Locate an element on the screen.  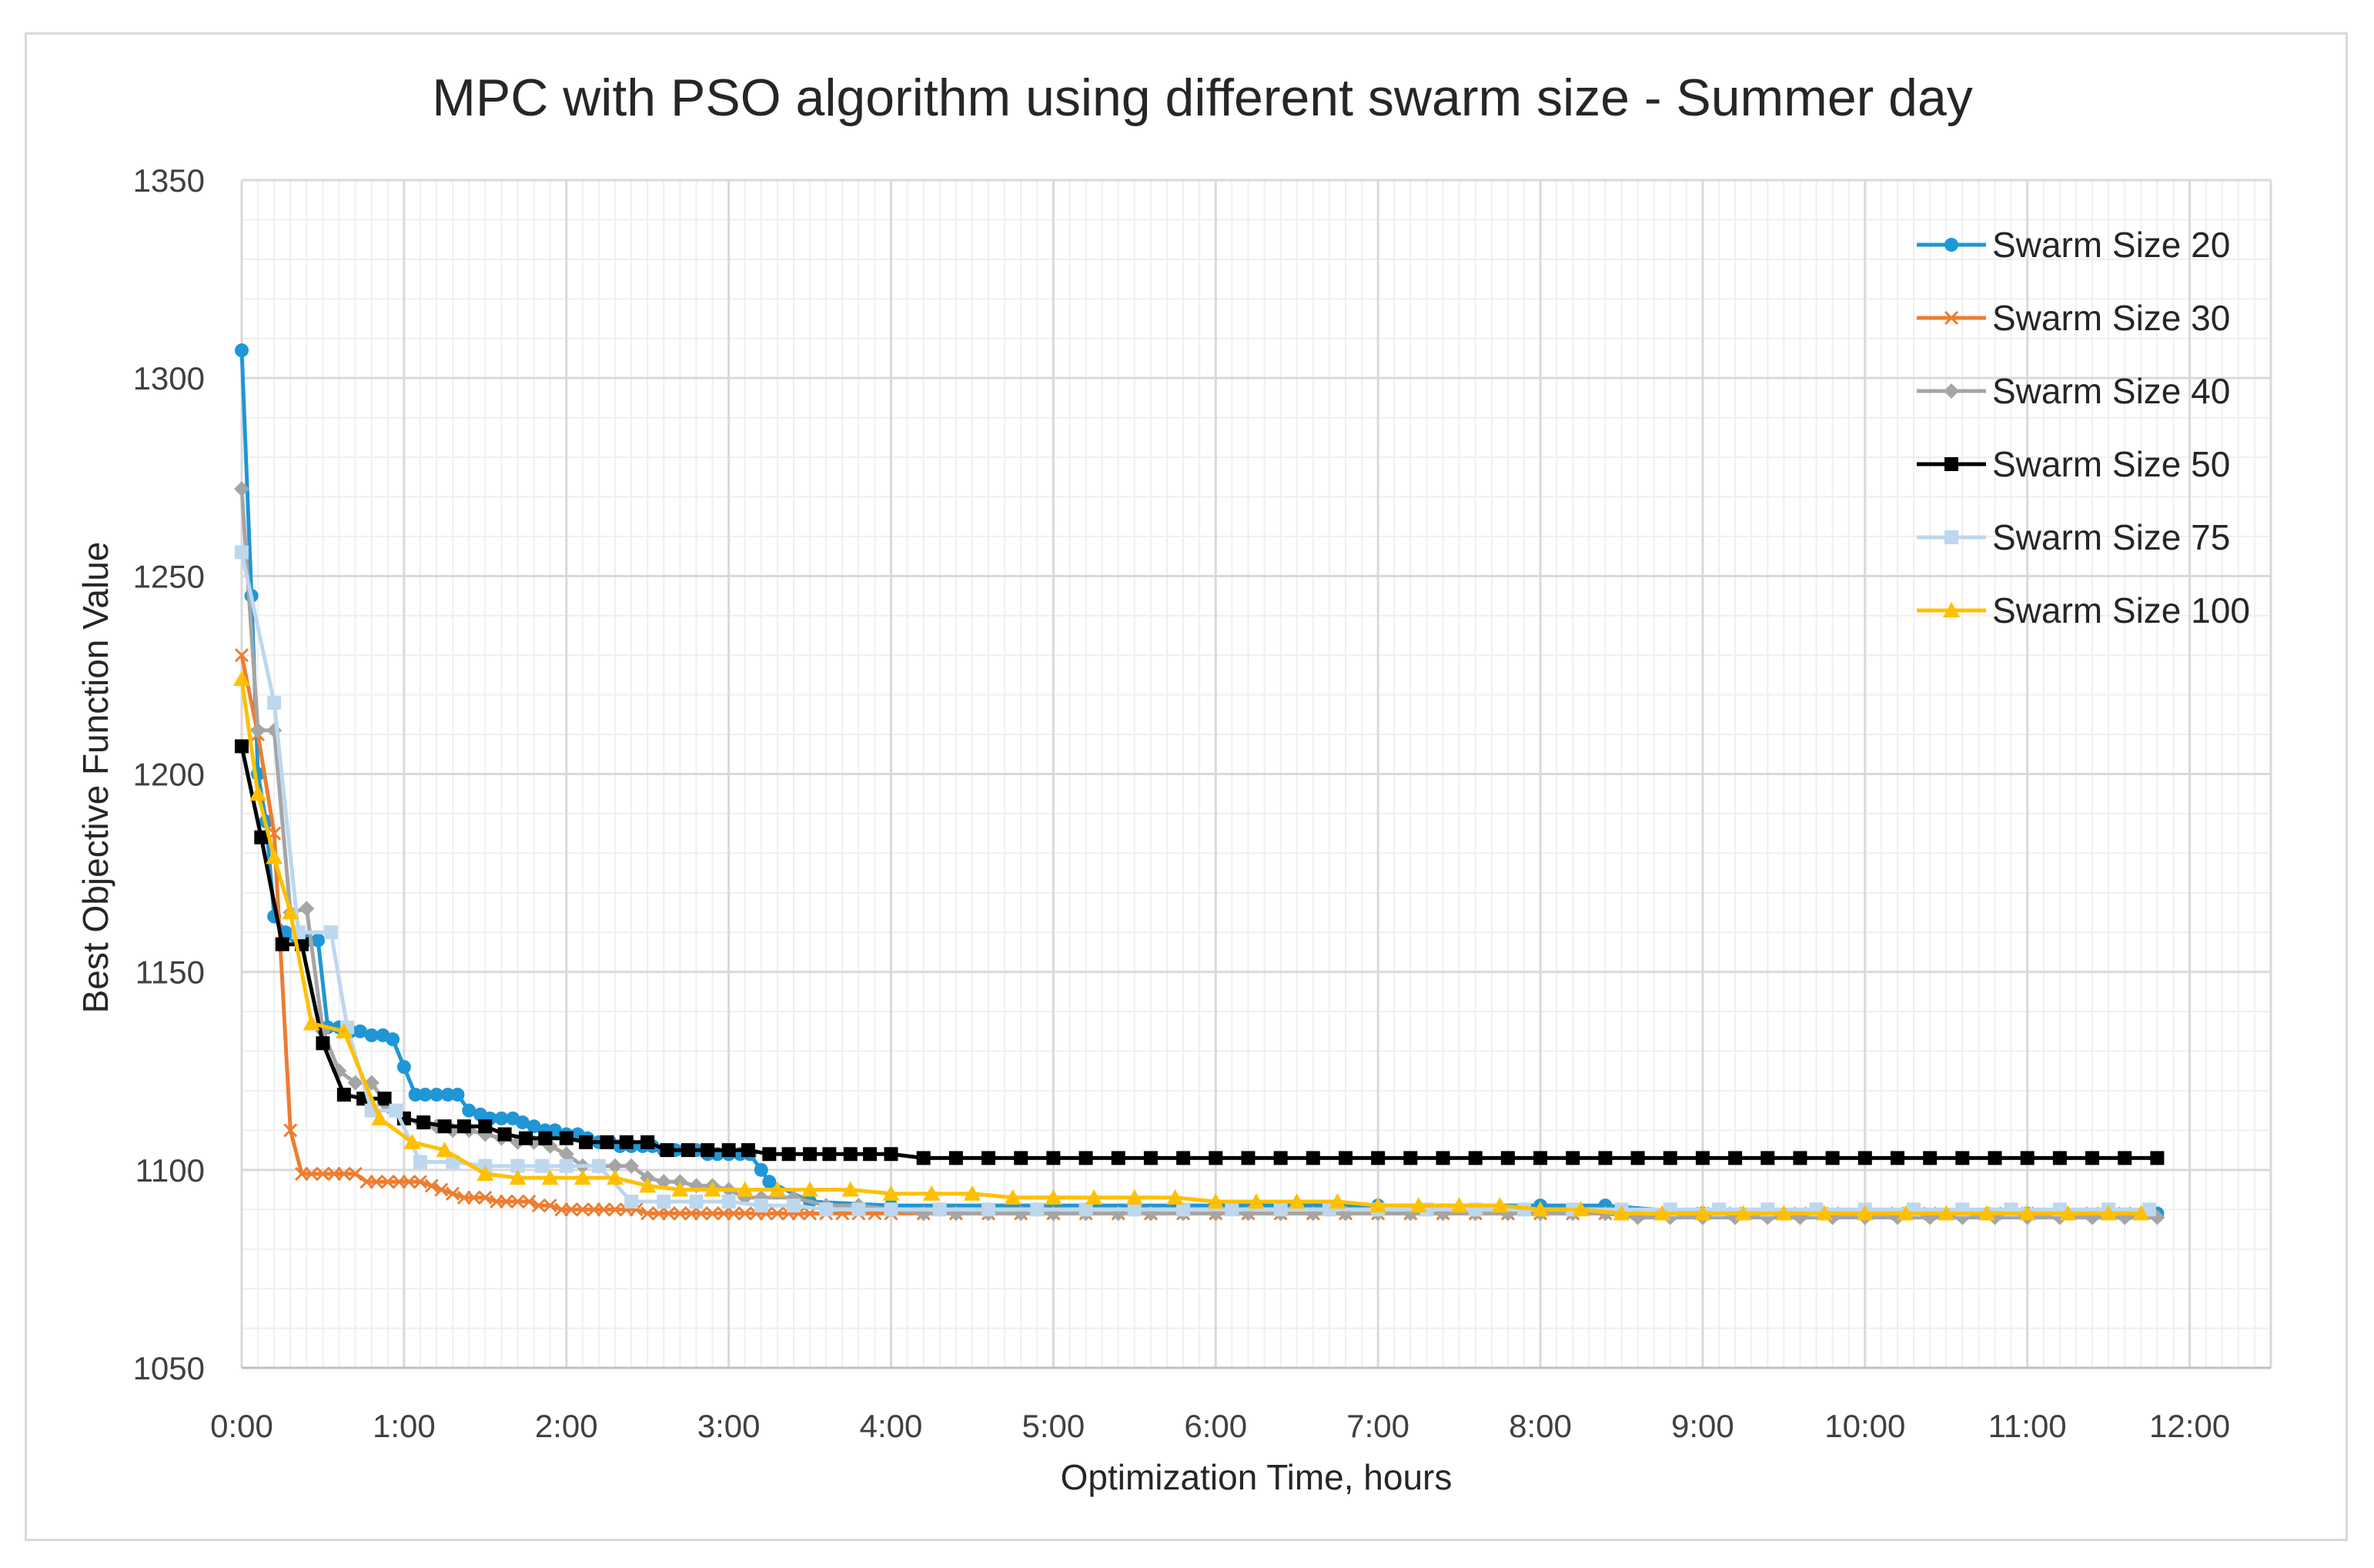
y-tick-label: 1350 is located at coordinates (169, 180).